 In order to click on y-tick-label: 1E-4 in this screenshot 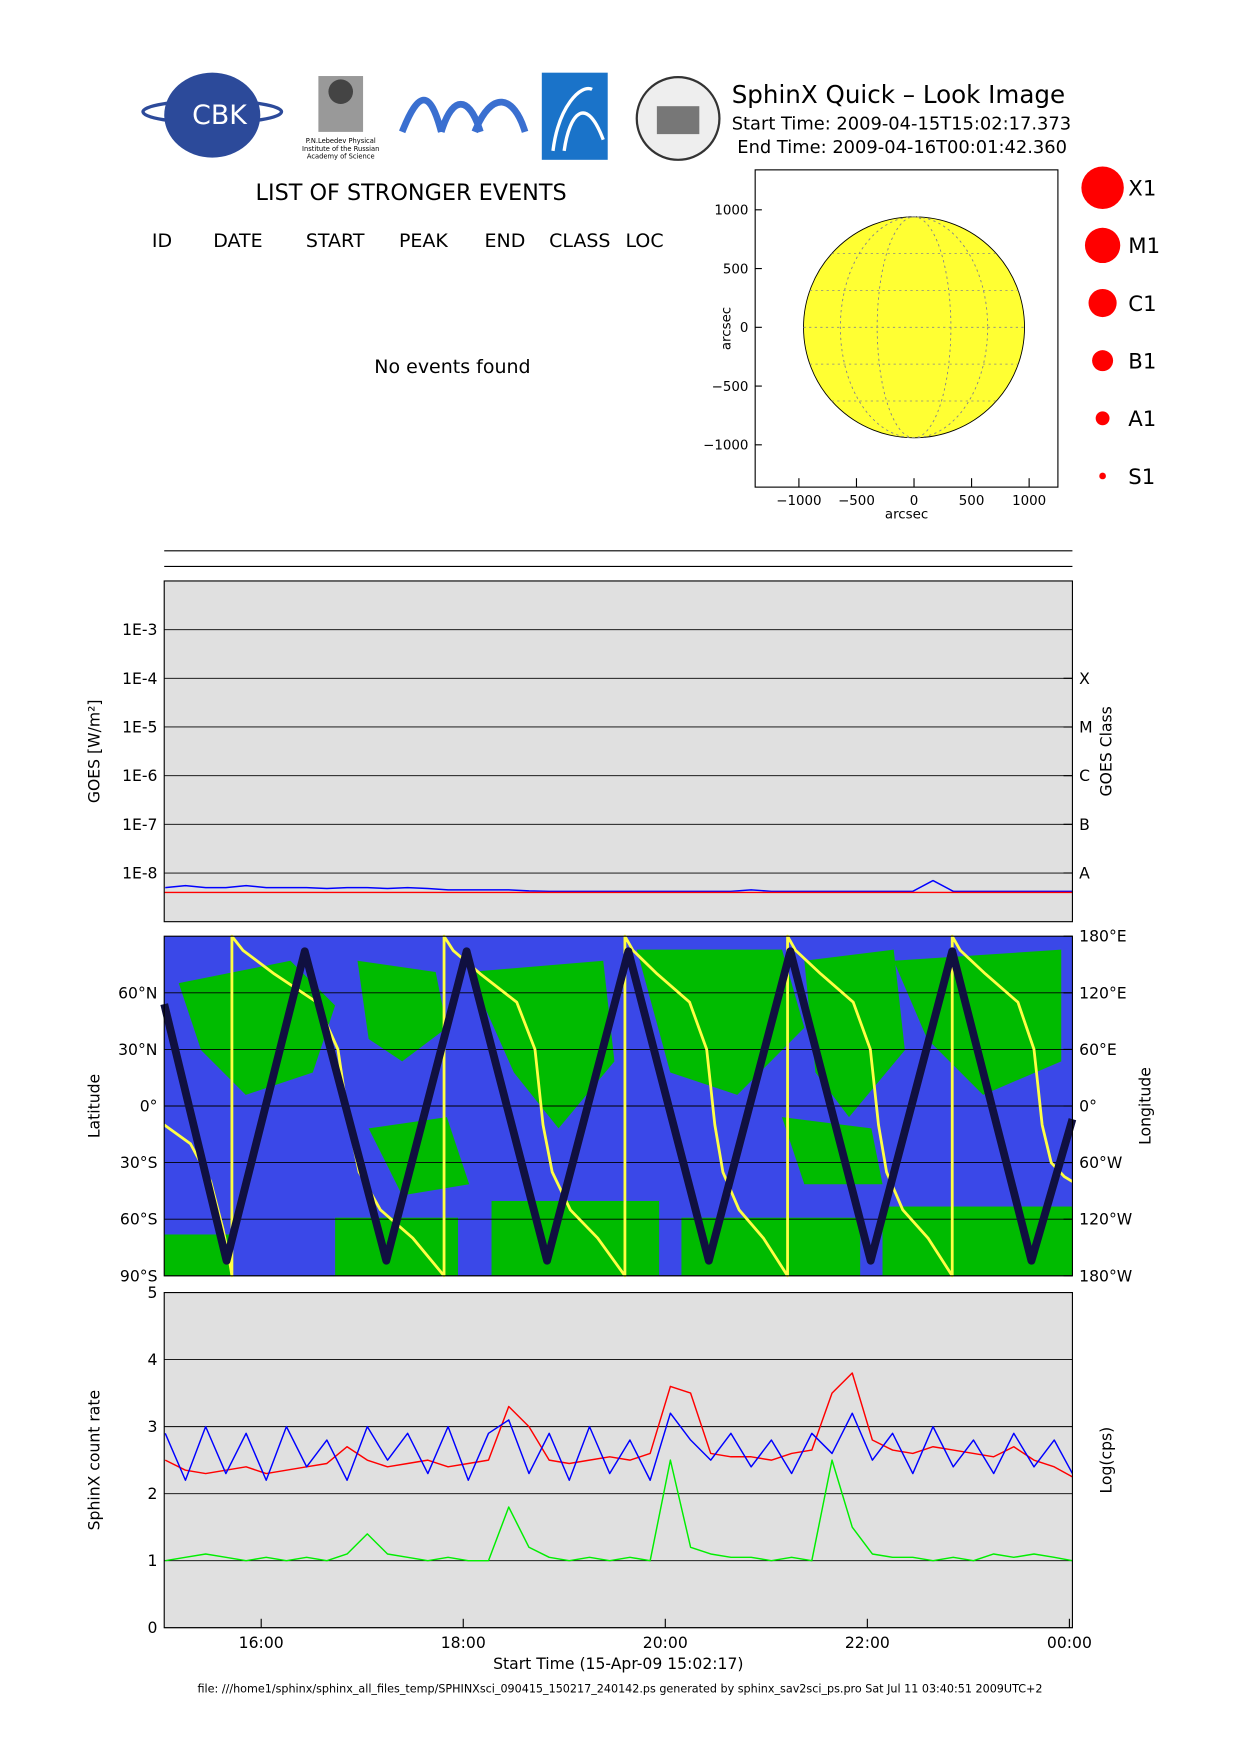, I will do `click(139, 678)`.